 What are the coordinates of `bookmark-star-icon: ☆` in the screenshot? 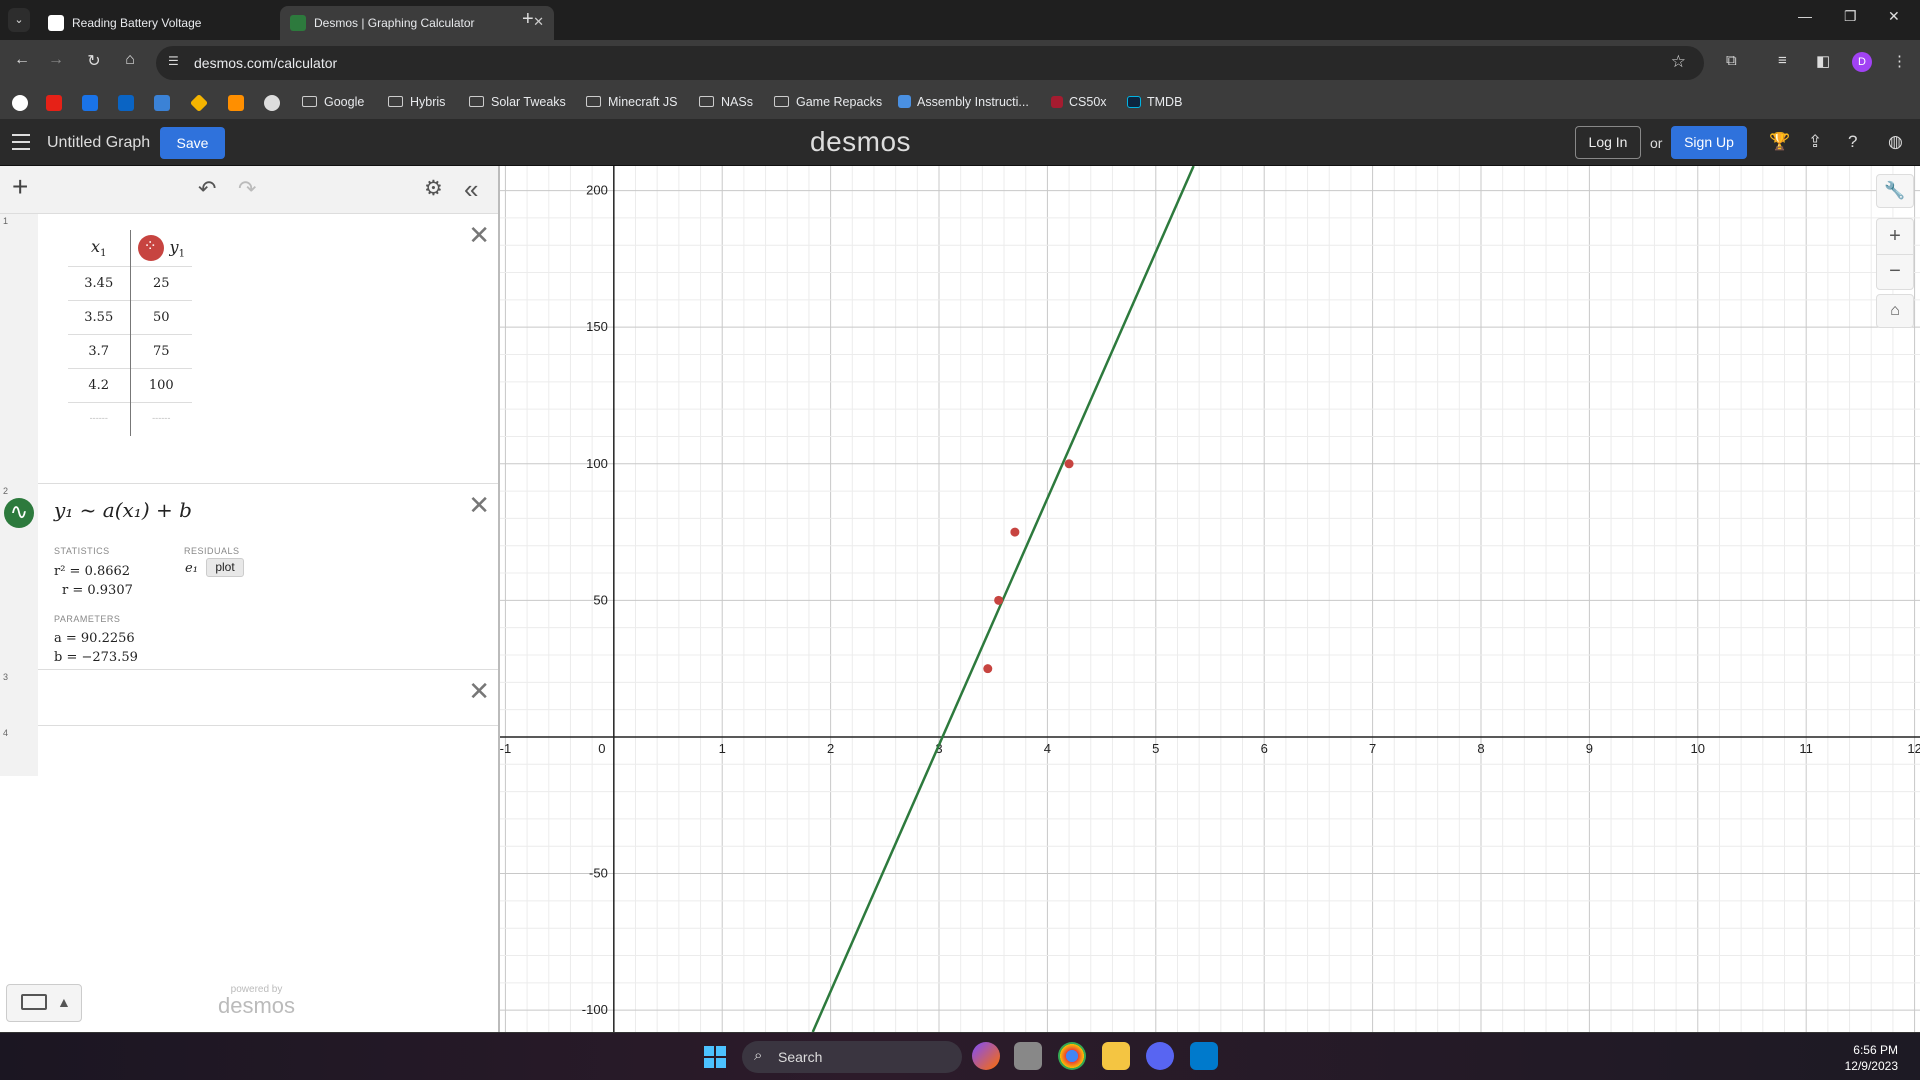 It's located at (1678, 61).